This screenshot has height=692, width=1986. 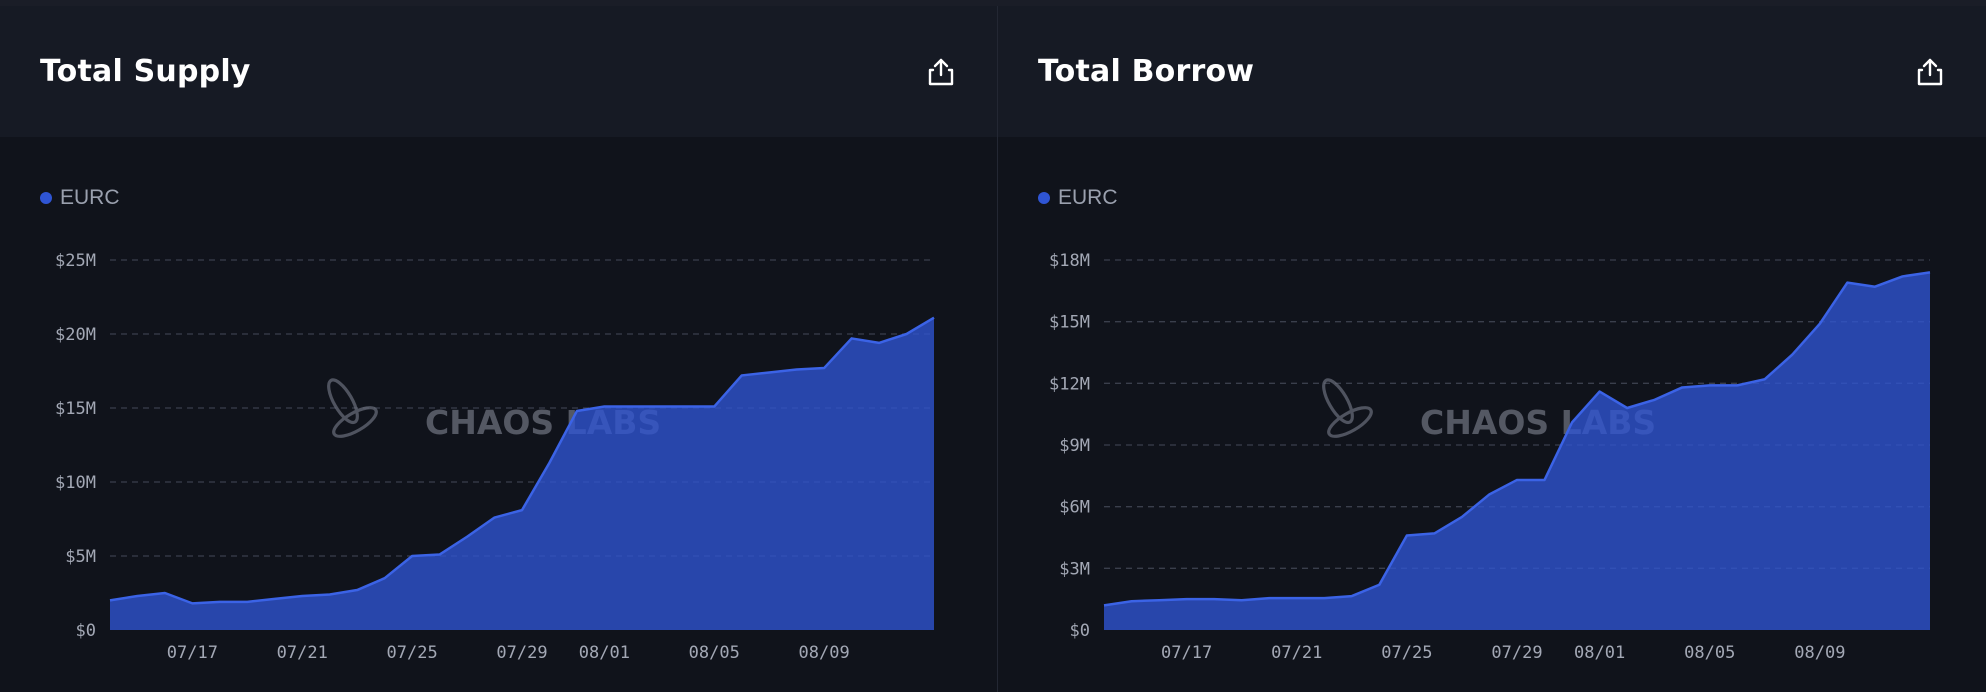 What do you see at coordinates (1069, 384) in the screenshot?
I see `y-tick-label: $12M` at bounding box center [1069, 384].